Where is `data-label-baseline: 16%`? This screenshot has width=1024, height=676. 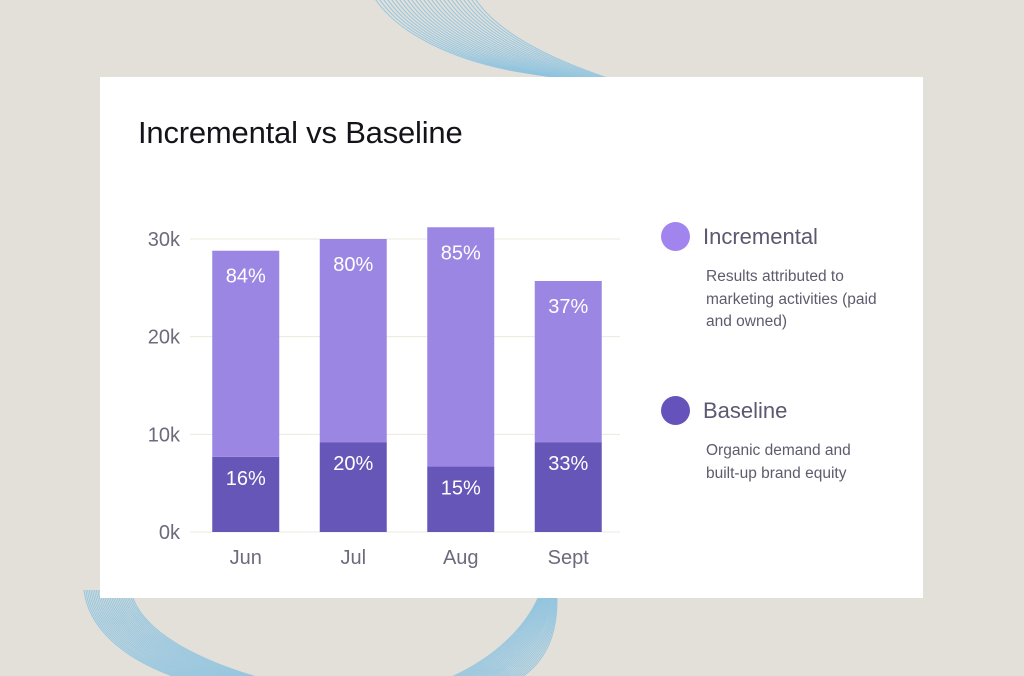
data-label-baseline: 16% is located at coordinates (246, 479).